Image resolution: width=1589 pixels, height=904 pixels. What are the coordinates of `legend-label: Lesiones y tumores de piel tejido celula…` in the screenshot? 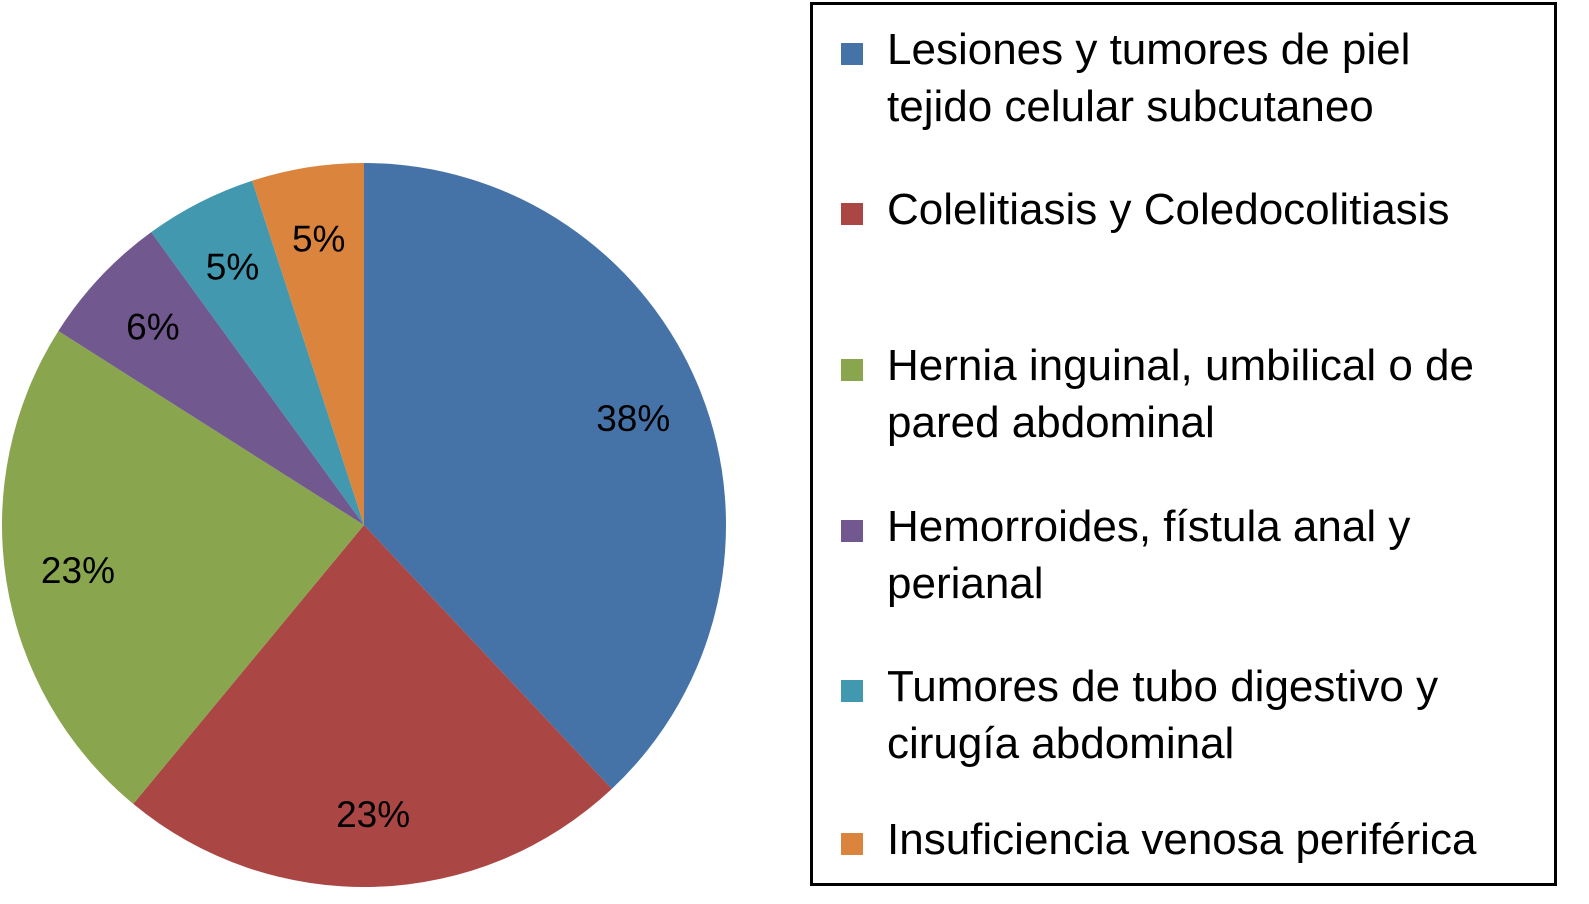 It's located at (1149, 78).